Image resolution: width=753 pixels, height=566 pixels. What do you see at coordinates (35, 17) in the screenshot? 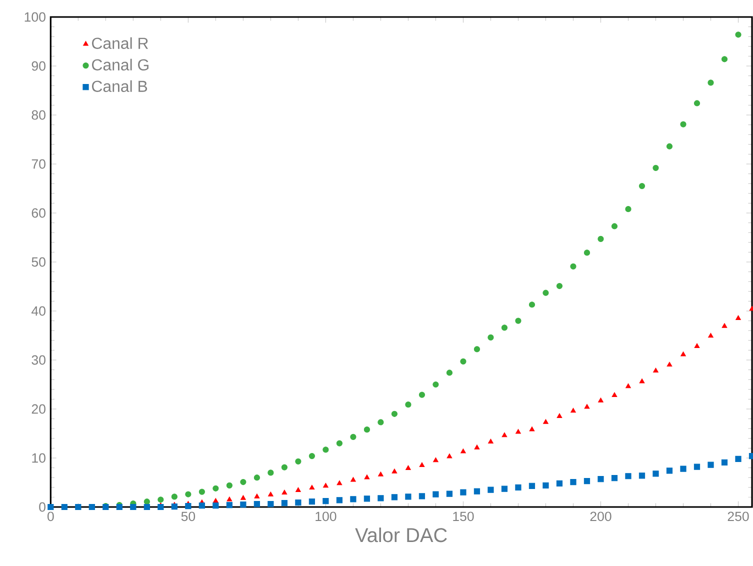
I see `y-tick-label: 100` at bounding box center [35, 17].